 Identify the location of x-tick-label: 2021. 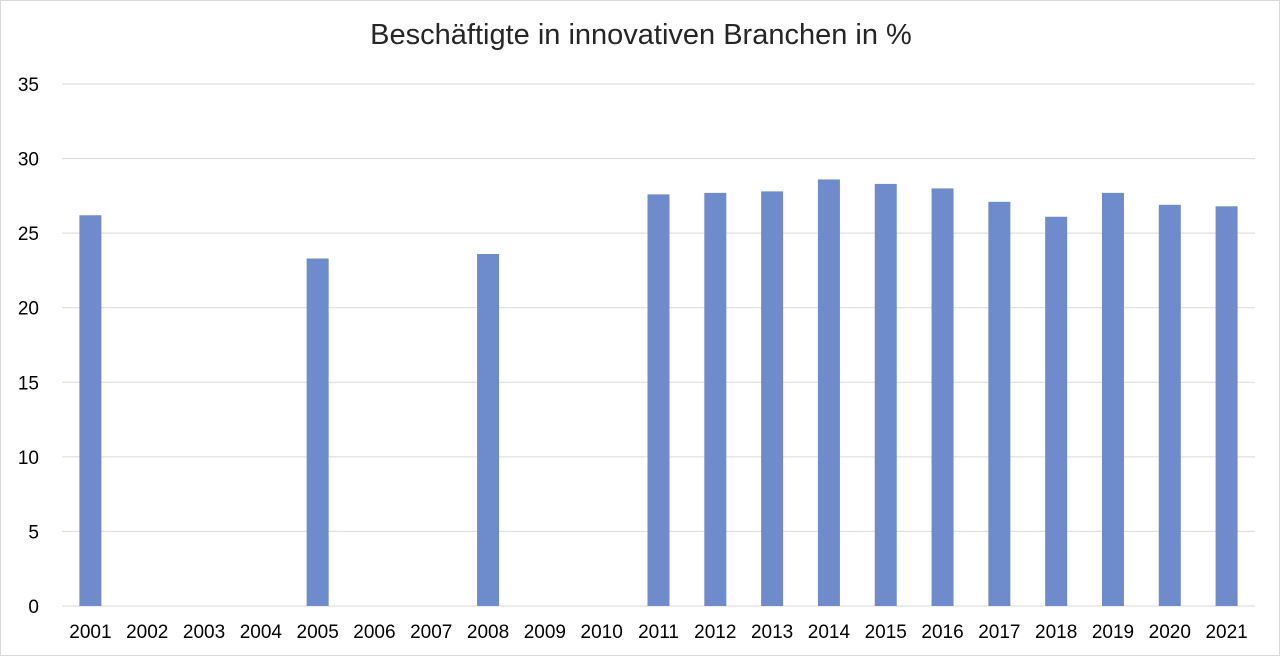
(1226, 632).